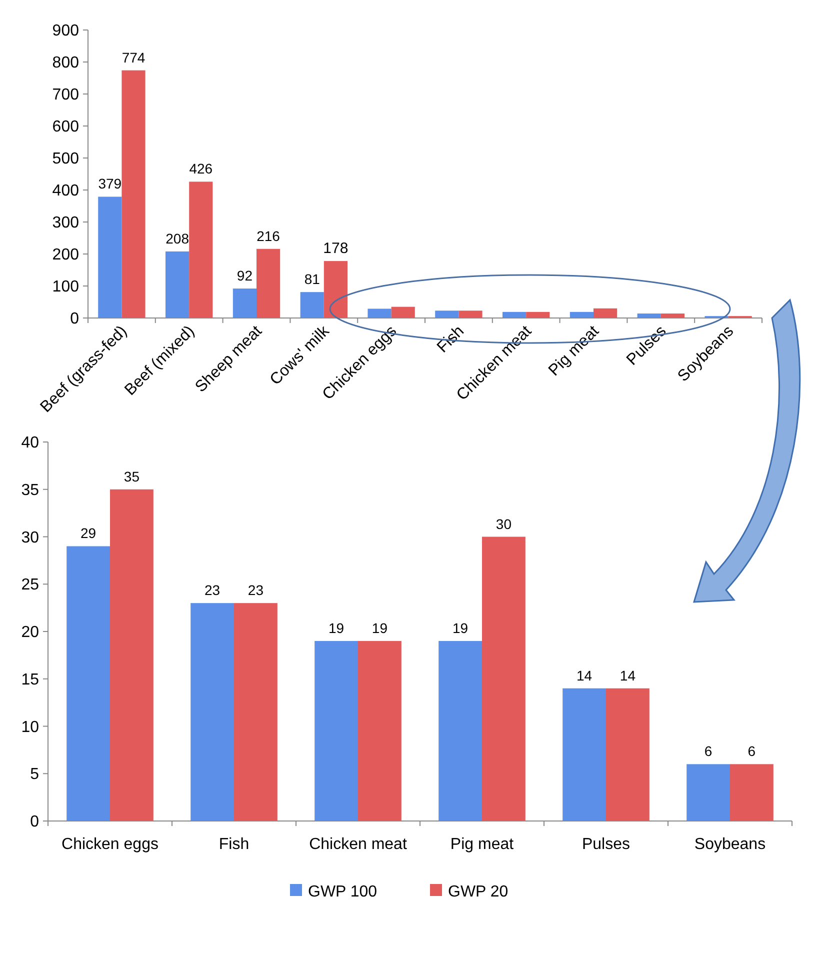 This screenshot has height=957, width=816. What do you see at coordinates (30, 585) in the screenshot?
I see `y-tick-label: 25` at bounding box center [30, 585].